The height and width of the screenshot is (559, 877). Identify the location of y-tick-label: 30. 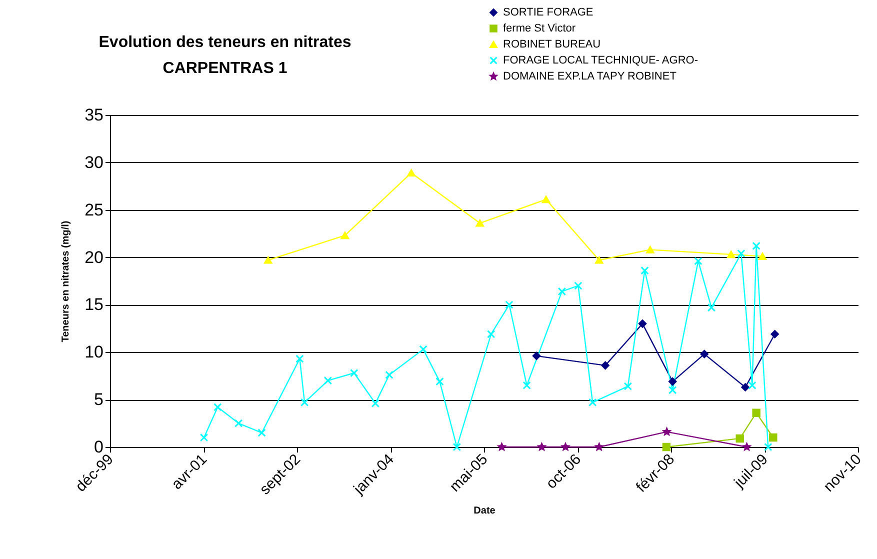
(94, 162).